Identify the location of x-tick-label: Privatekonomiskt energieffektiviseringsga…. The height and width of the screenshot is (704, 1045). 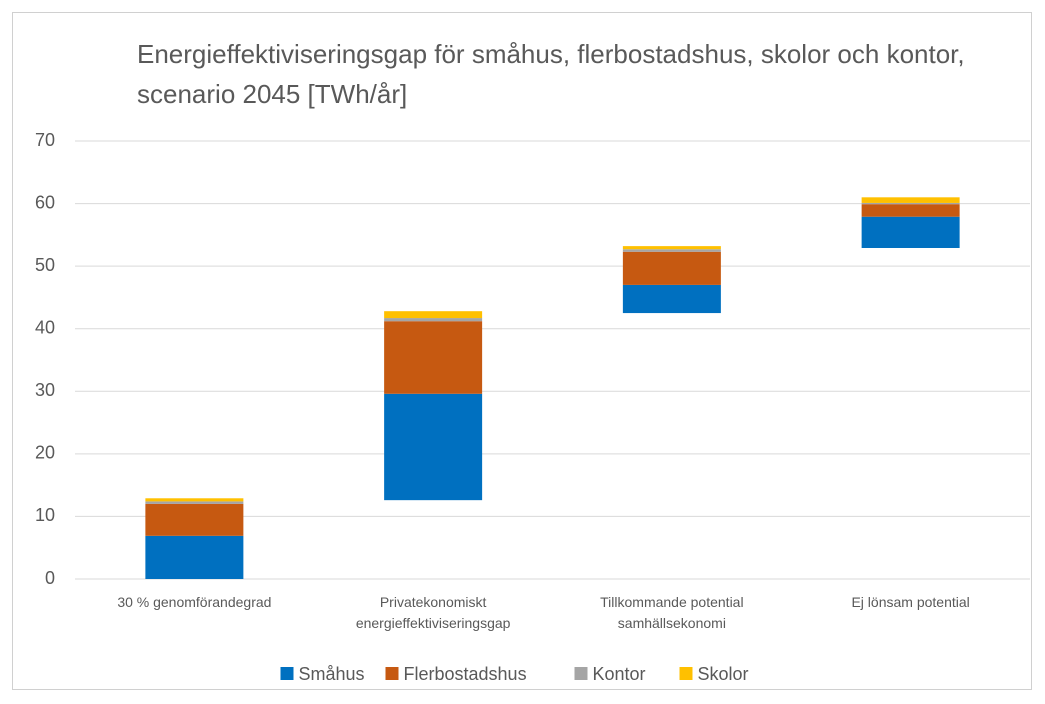
(433, 612).